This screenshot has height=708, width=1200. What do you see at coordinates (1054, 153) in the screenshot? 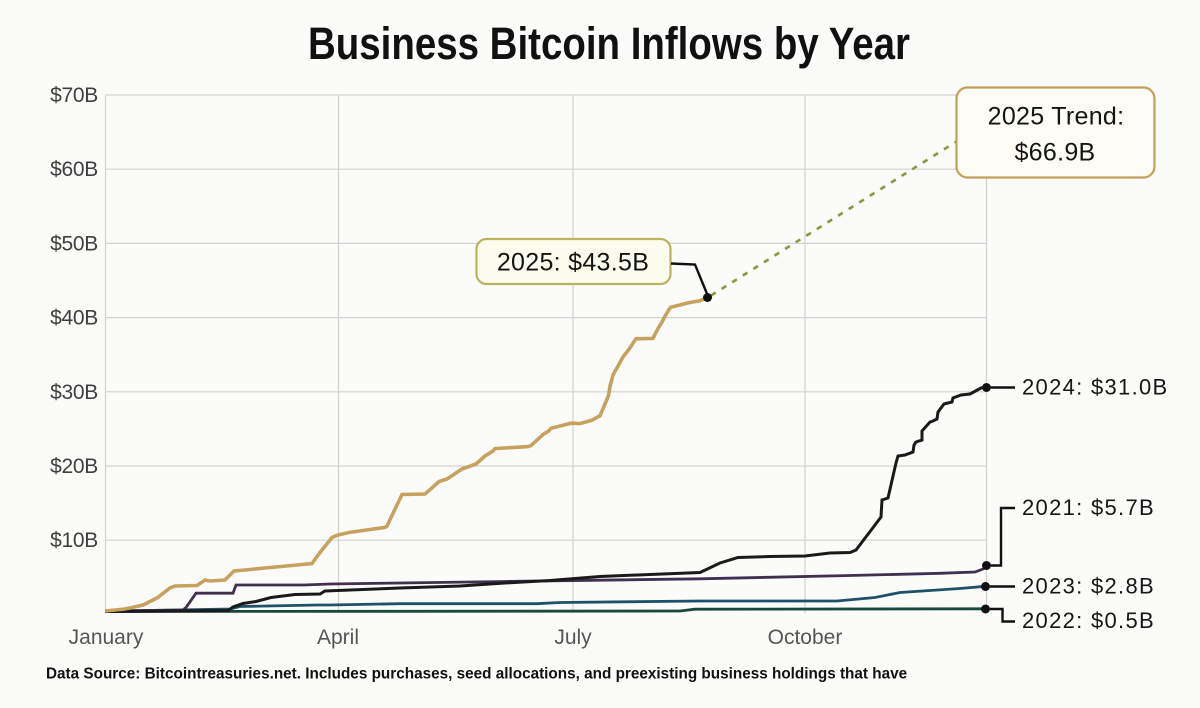
I see `svg-text: $66.9B` at bounding box center [1054, 153].